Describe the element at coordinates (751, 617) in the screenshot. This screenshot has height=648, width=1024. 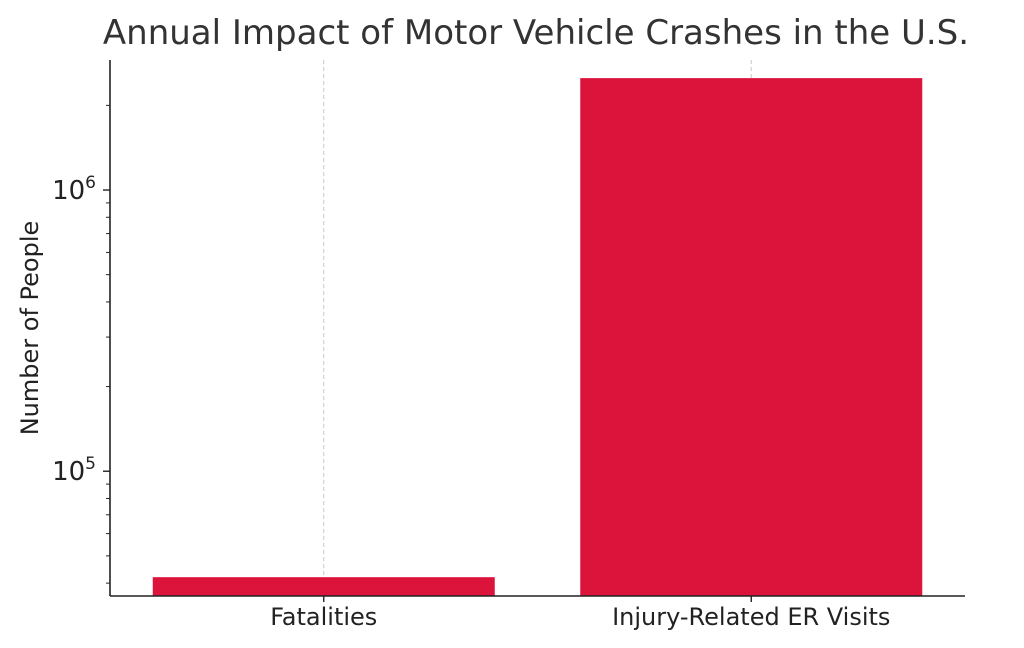
I see `x-tick-label: Injury-Related ER Visits` at that location.